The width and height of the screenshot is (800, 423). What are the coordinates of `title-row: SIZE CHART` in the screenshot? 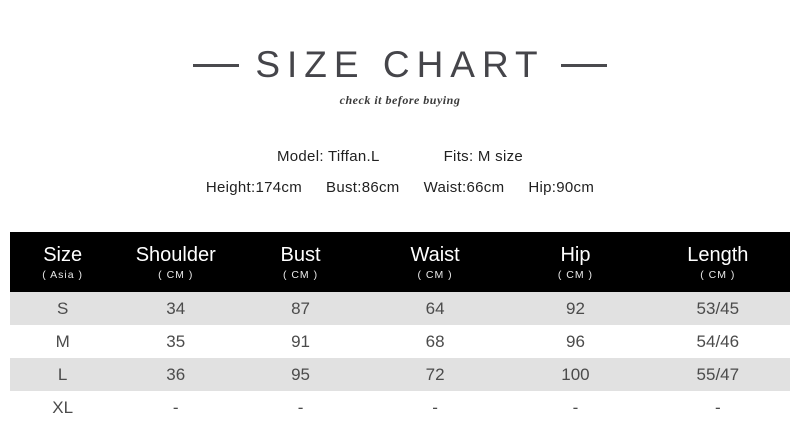 It's located at (400, 65).